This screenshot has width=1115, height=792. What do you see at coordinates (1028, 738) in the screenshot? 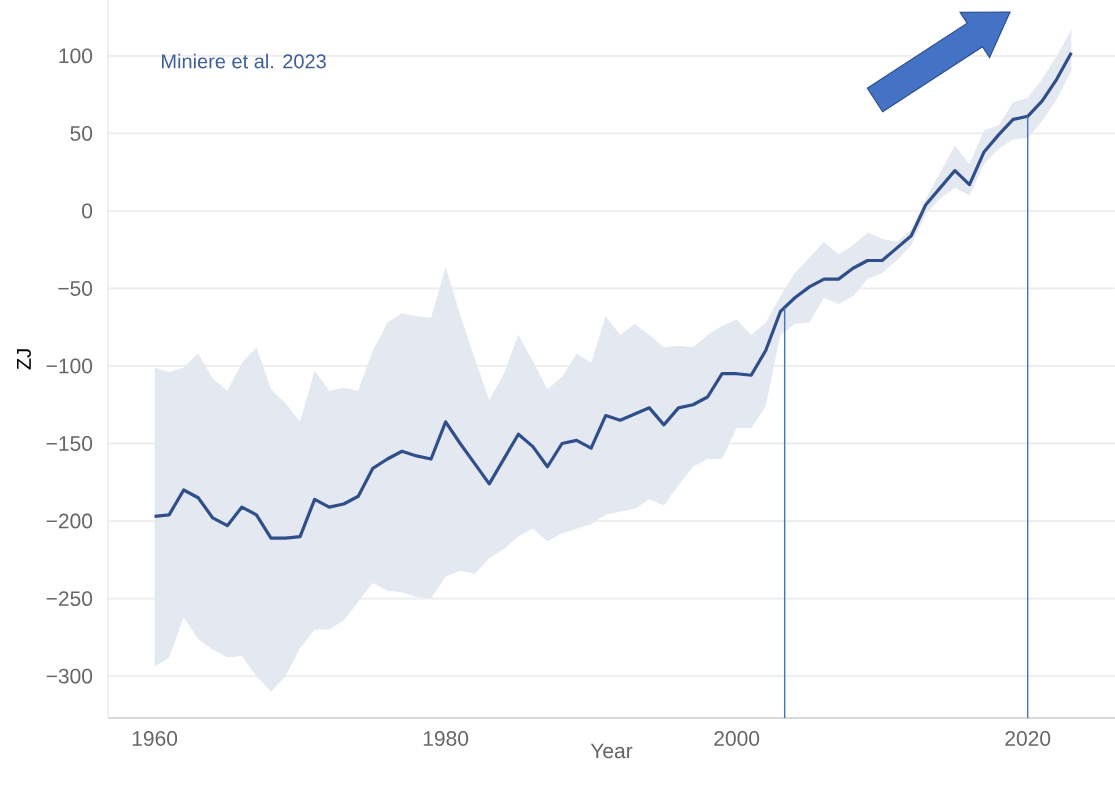
I see `x-tick-label: 2020` at bounding box center [1028, 738].